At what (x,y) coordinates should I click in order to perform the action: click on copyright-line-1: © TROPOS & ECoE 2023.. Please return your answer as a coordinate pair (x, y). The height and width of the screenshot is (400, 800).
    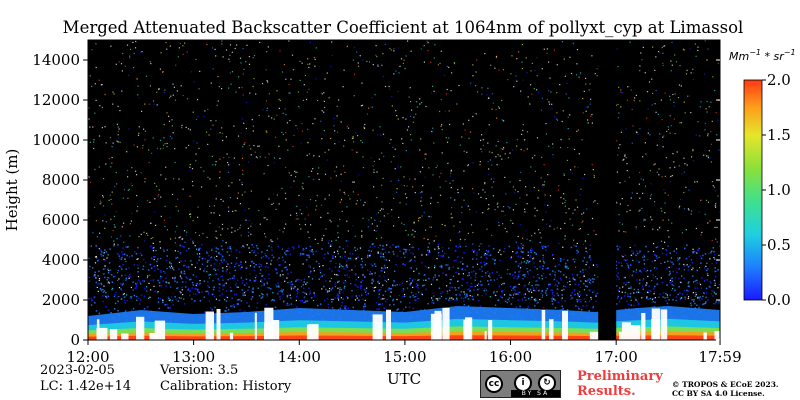
    Looking at the image, I should click on (725, 384).